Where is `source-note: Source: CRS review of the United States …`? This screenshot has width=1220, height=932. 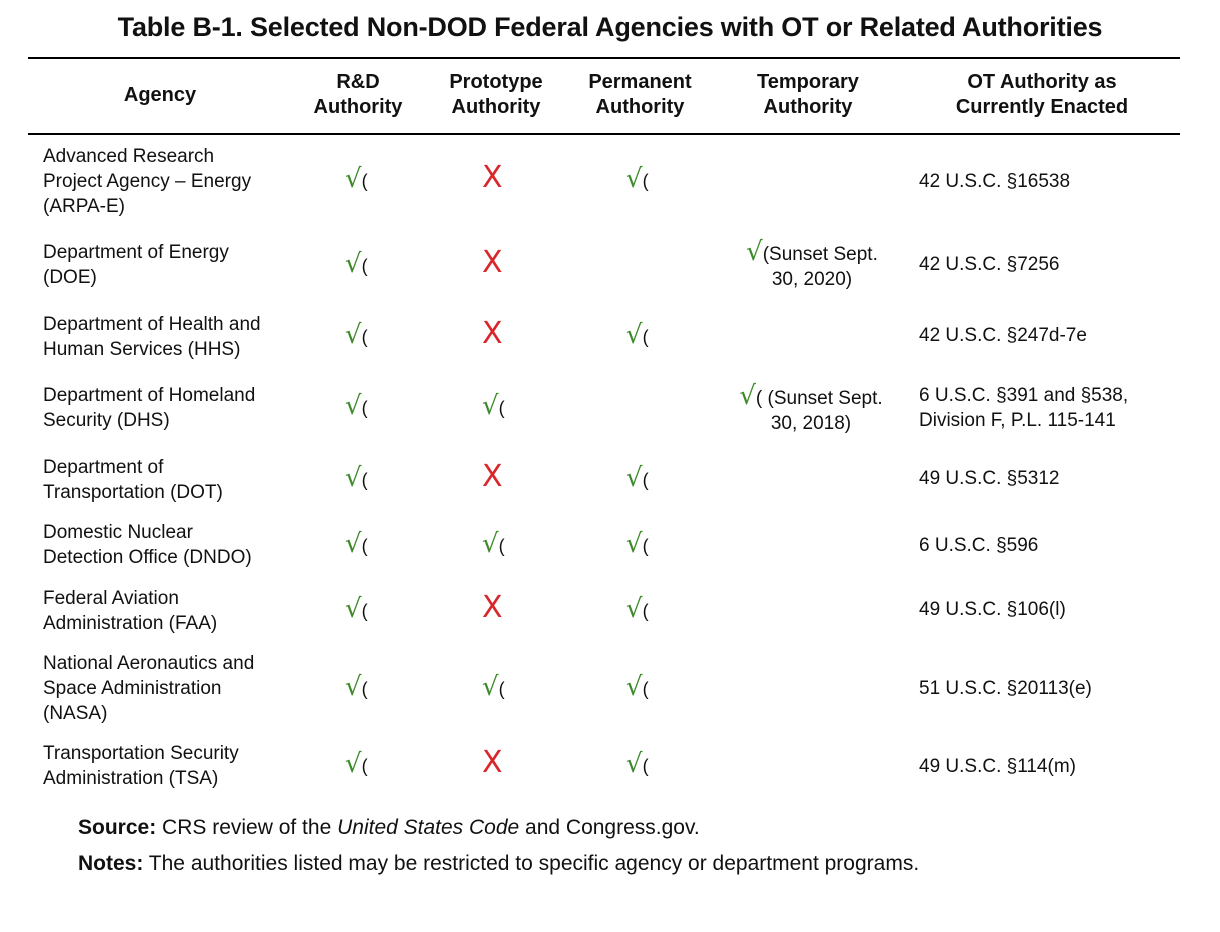 source-note: Source: CRS review of the United States … is located at coordinates (389, 827).